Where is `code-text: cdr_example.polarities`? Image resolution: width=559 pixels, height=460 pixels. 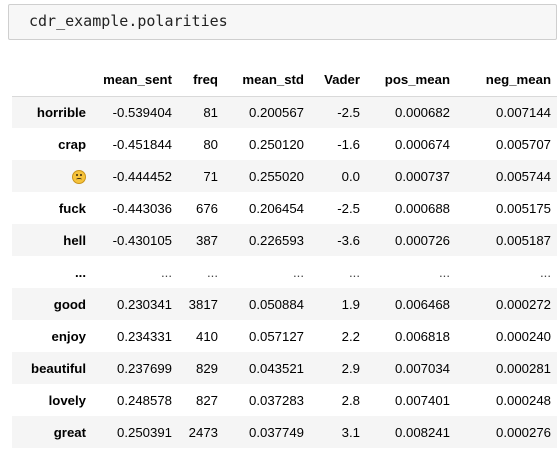
code-text: cdr_example.polarities is located at coordinates (128, 21).